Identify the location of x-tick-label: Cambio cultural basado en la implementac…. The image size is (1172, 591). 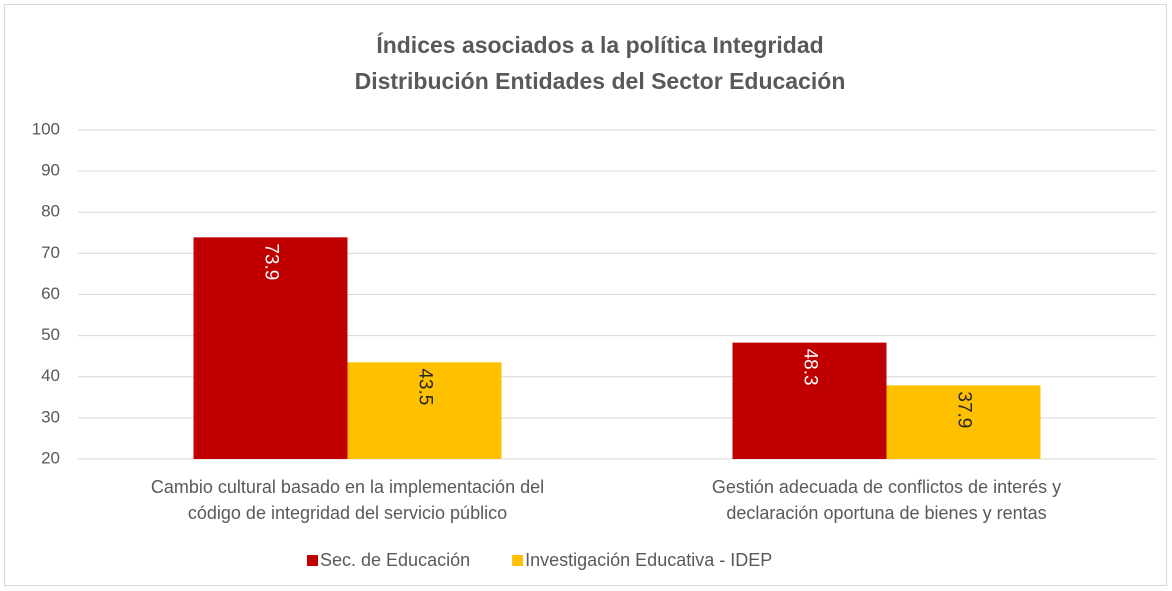
(347, 487).